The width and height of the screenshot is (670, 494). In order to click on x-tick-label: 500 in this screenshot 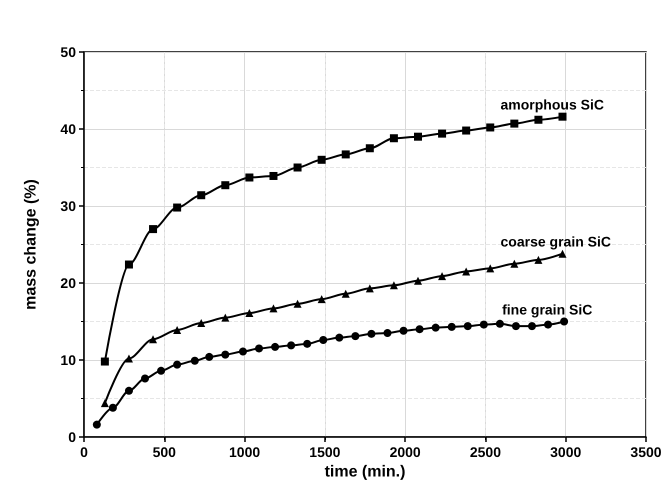, I will do `click(164, 452)`.